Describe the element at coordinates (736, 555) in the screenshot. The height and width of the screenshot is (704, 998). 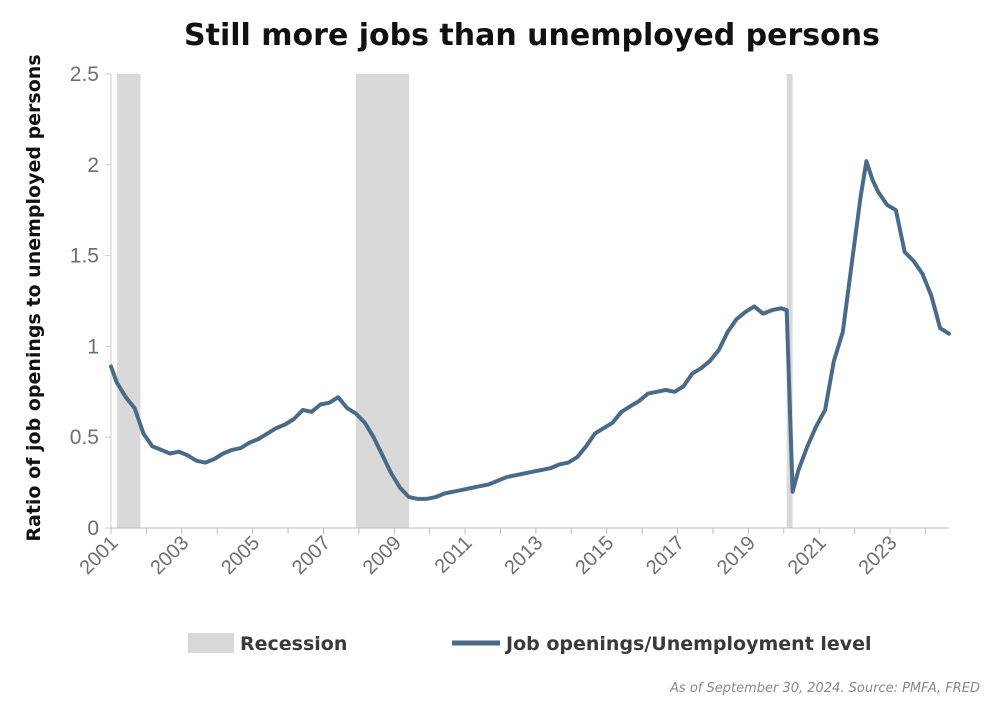
I see `x-tick-label: 2019` at that location.